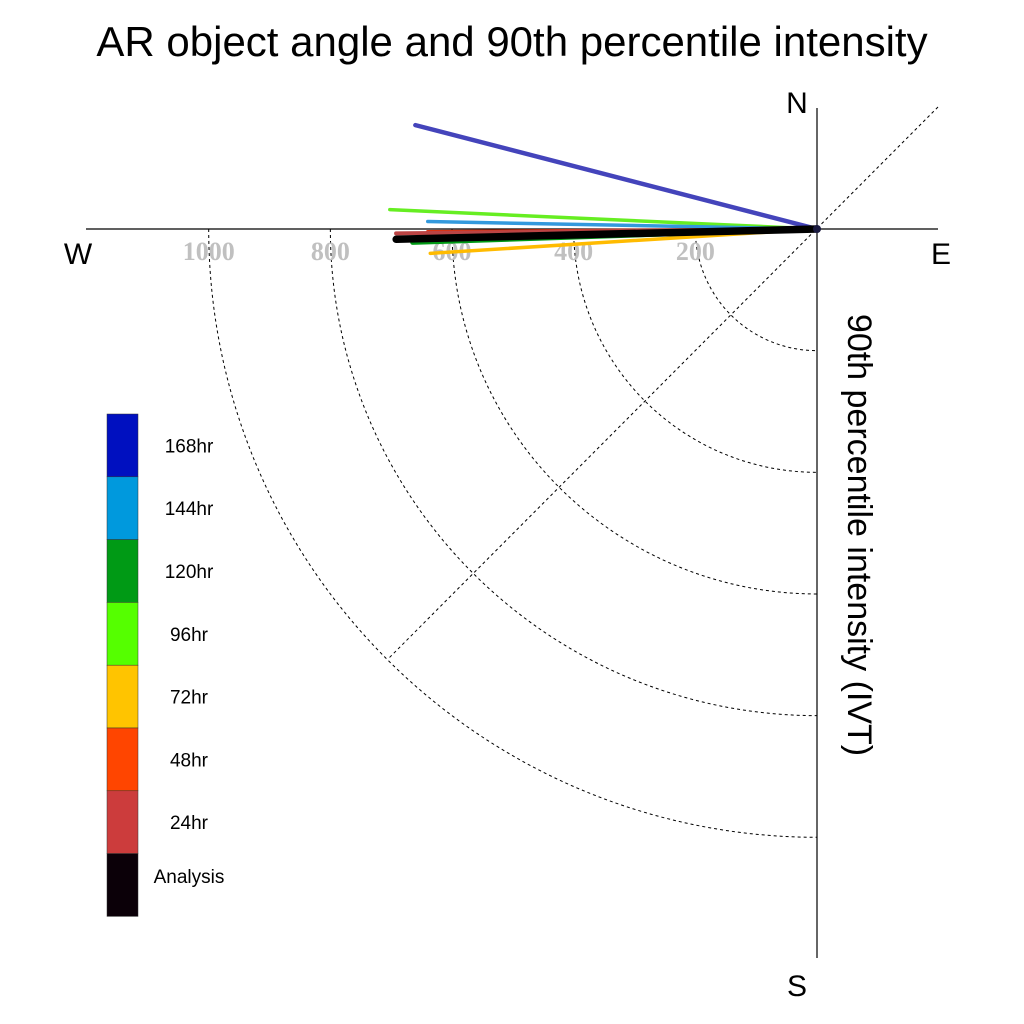 Image resolution: width=1024 pixels, height=1024 pixels. Describe the element at coordinates (573, 251) in the screenshot. I see `tick-label: 400` at that location.